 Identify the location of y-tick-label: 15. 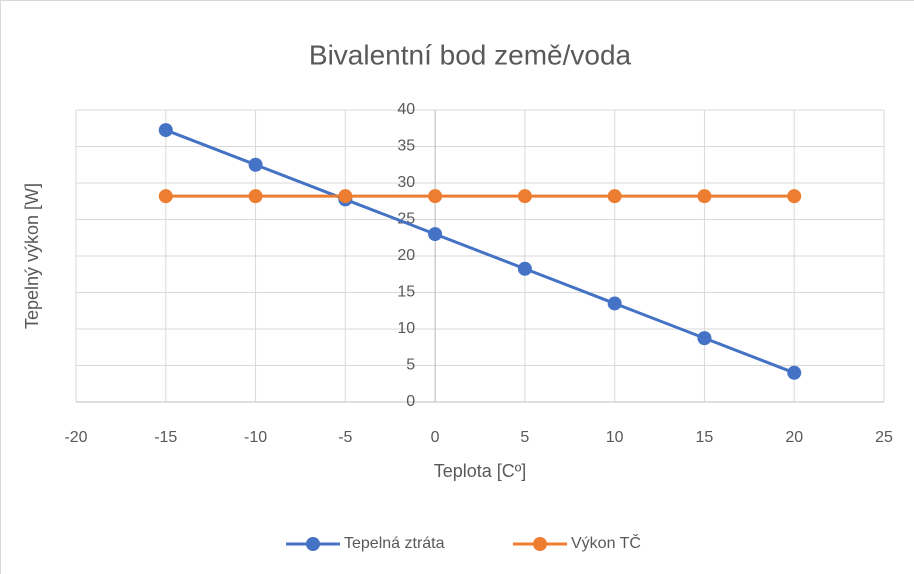
(406, 292).